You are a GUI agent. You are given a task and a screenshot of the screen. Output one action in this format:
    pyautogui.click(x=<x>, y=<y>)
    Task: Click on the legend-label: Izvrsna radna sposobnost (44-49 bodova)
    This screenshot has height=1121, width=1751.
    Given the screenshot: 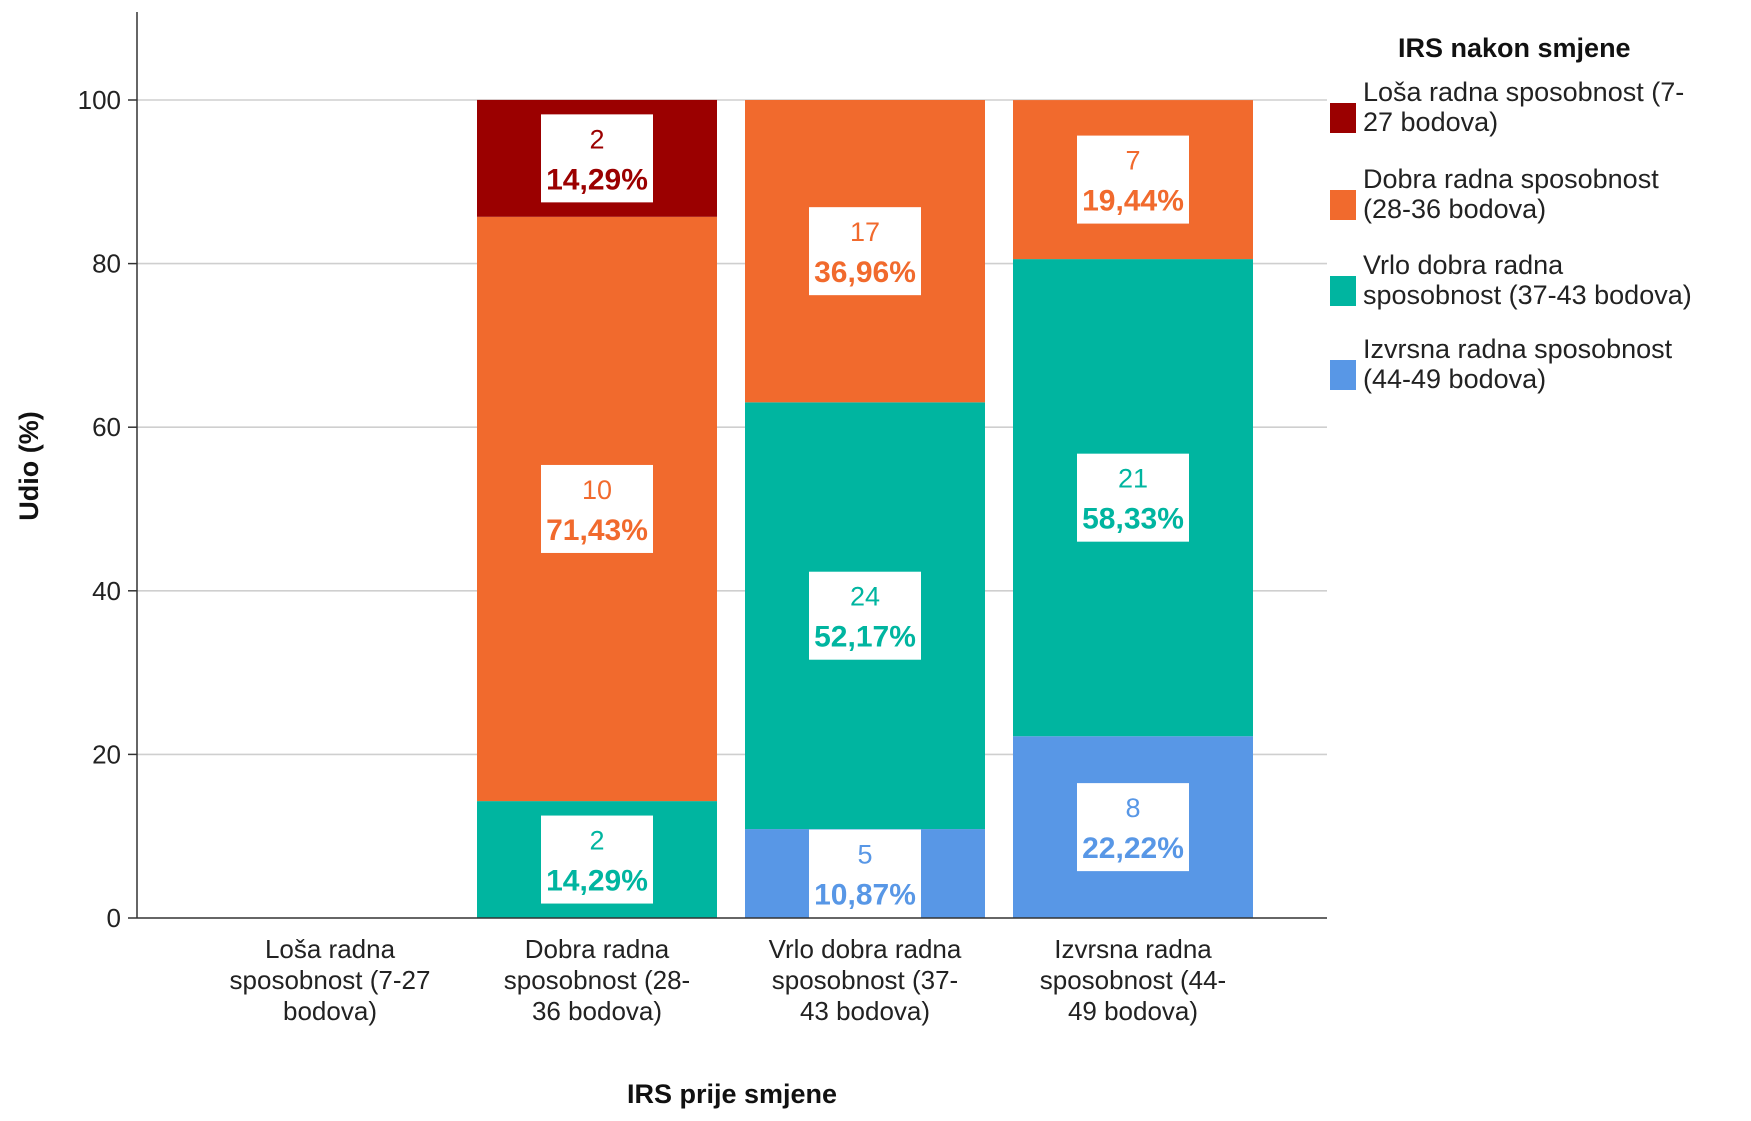 What is the action you would take?
    pyautogui.click(x=1518, y=364)
    